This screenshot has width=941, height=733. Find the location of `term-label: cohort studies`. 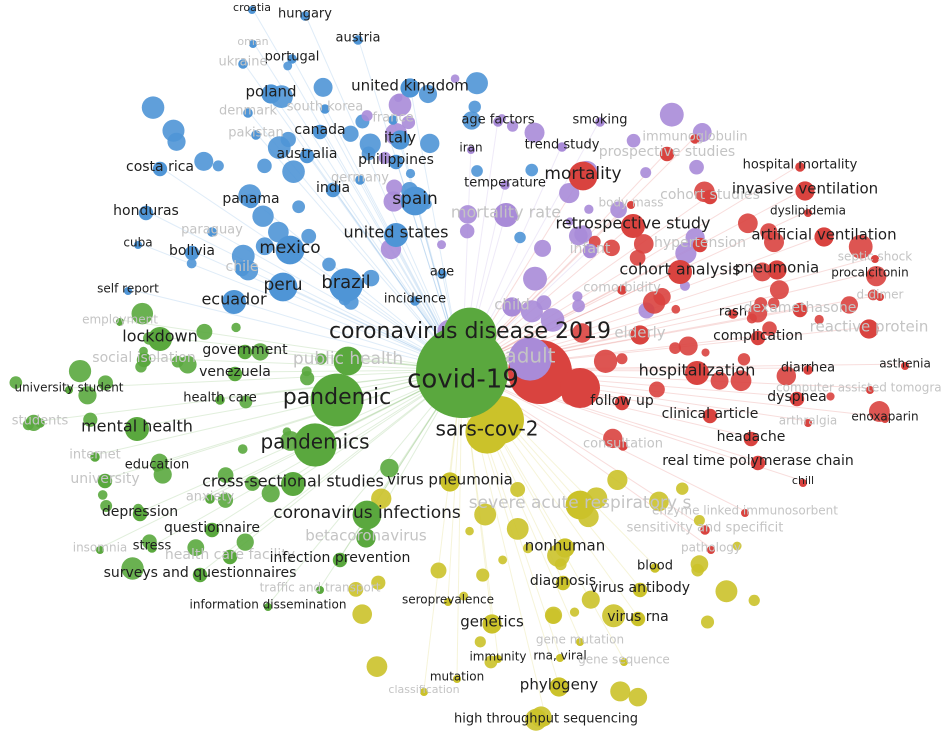

term-label: cohort studies is located at coordinates (710, 195).